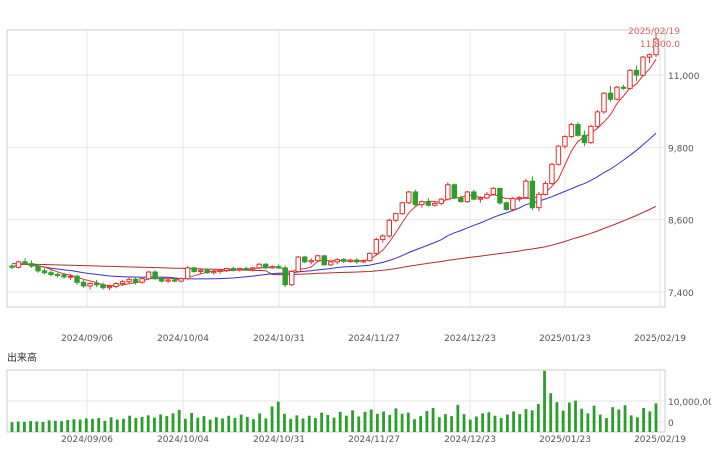  I want to click on volume-x-tick: 2025/01/23, so click(565, 440).